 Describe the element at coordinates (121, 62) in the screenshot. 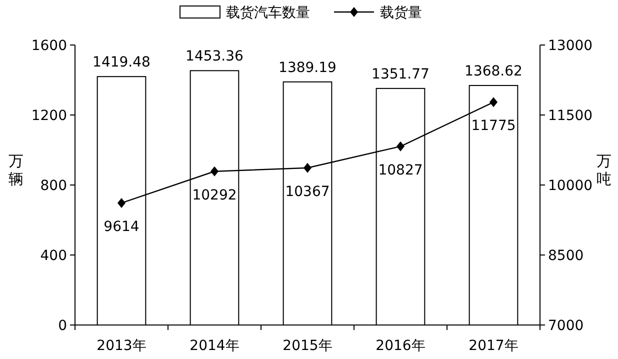

I see `data-label: 1419.48` at that location.